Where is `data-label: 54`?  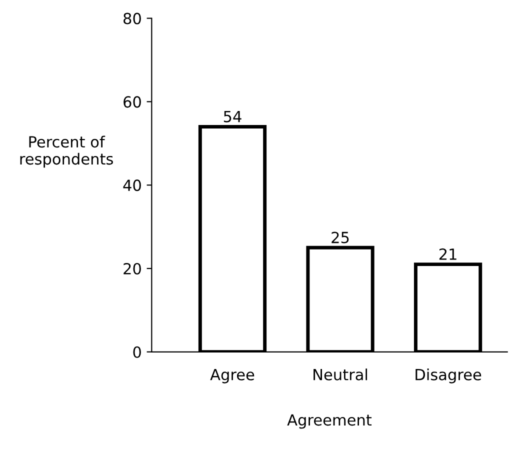 data-label: 54 is located at coordinates (233, 116).